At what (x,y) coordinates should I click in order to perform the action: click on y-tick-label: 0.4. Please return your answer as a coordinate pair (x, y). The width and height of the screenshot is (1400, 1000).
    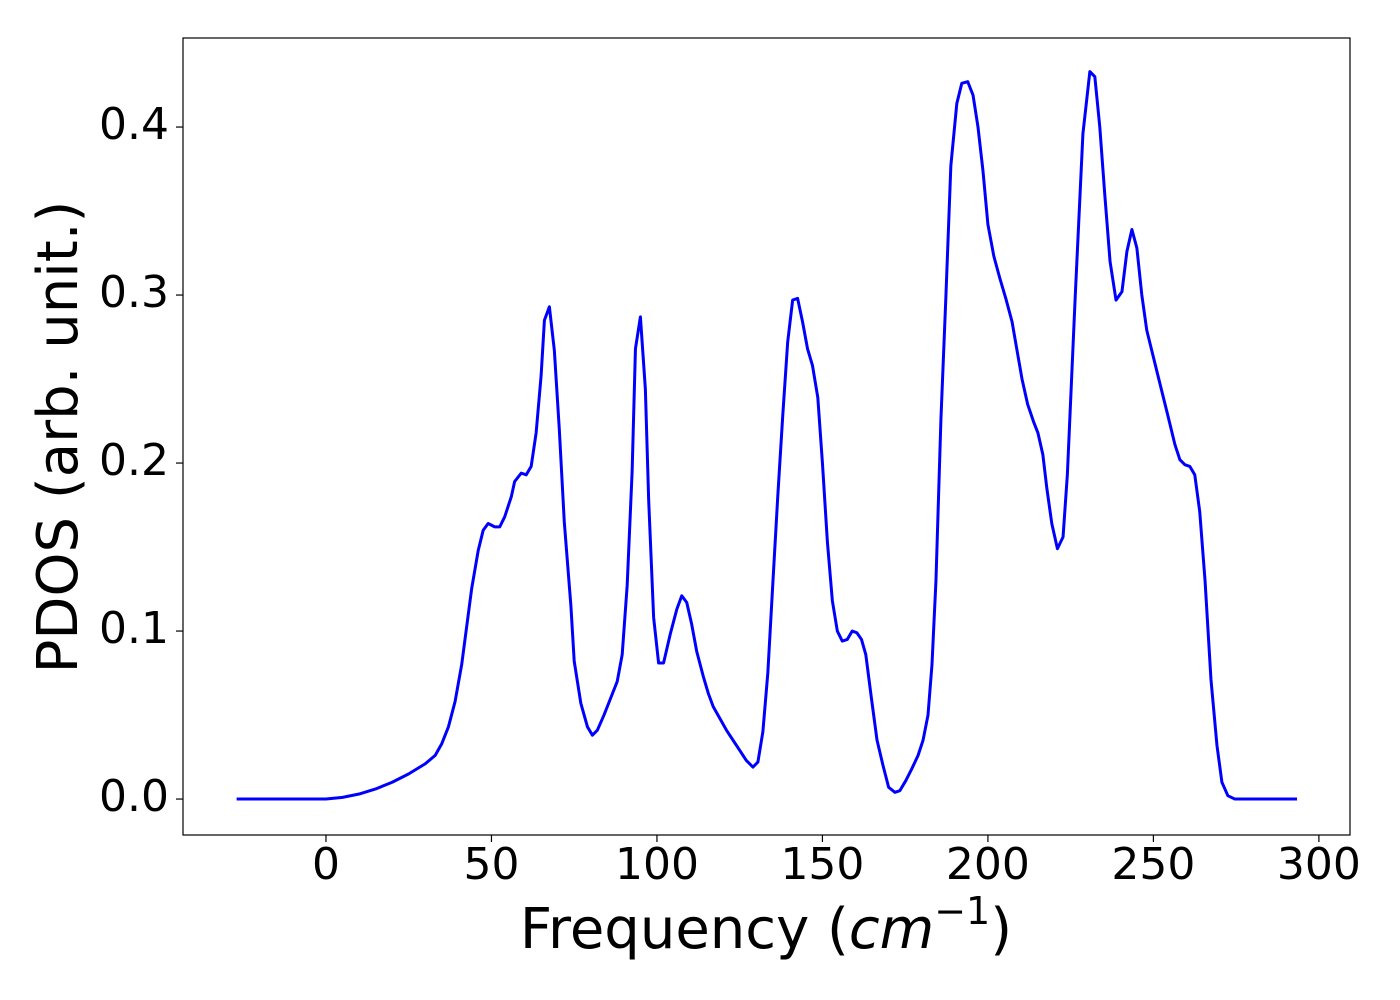
    Looking at the image, I should click on (134, 124).